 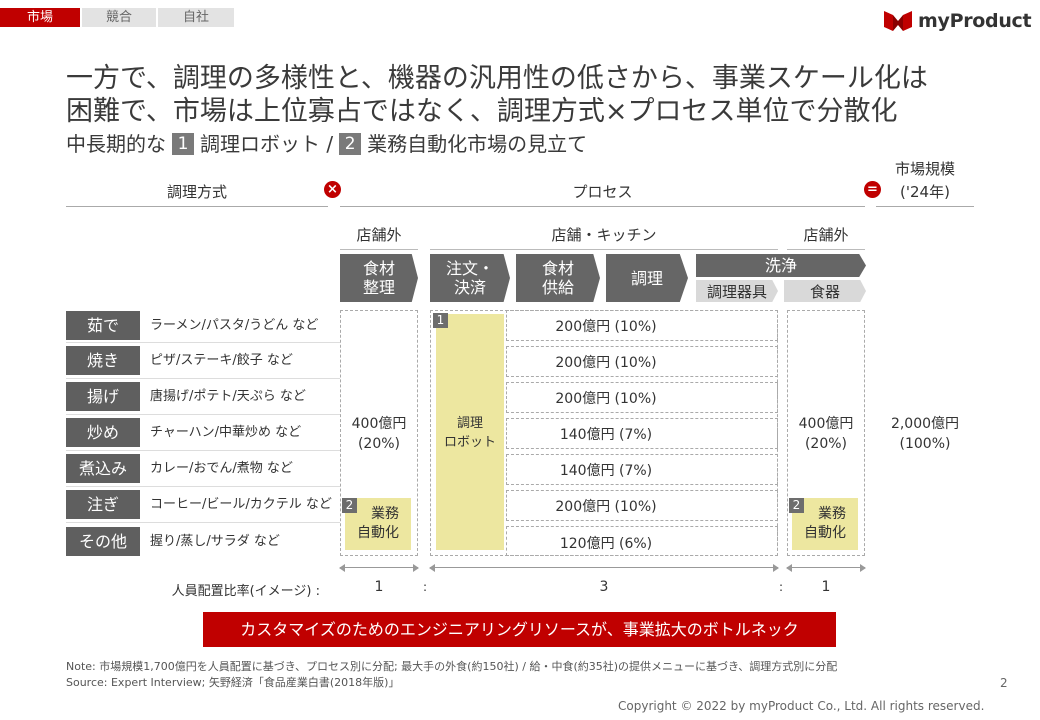 What do you see at coordinates (604, 568) in the screenshot?
I see `range-arrow-middle` at bounding box center [604, 568].